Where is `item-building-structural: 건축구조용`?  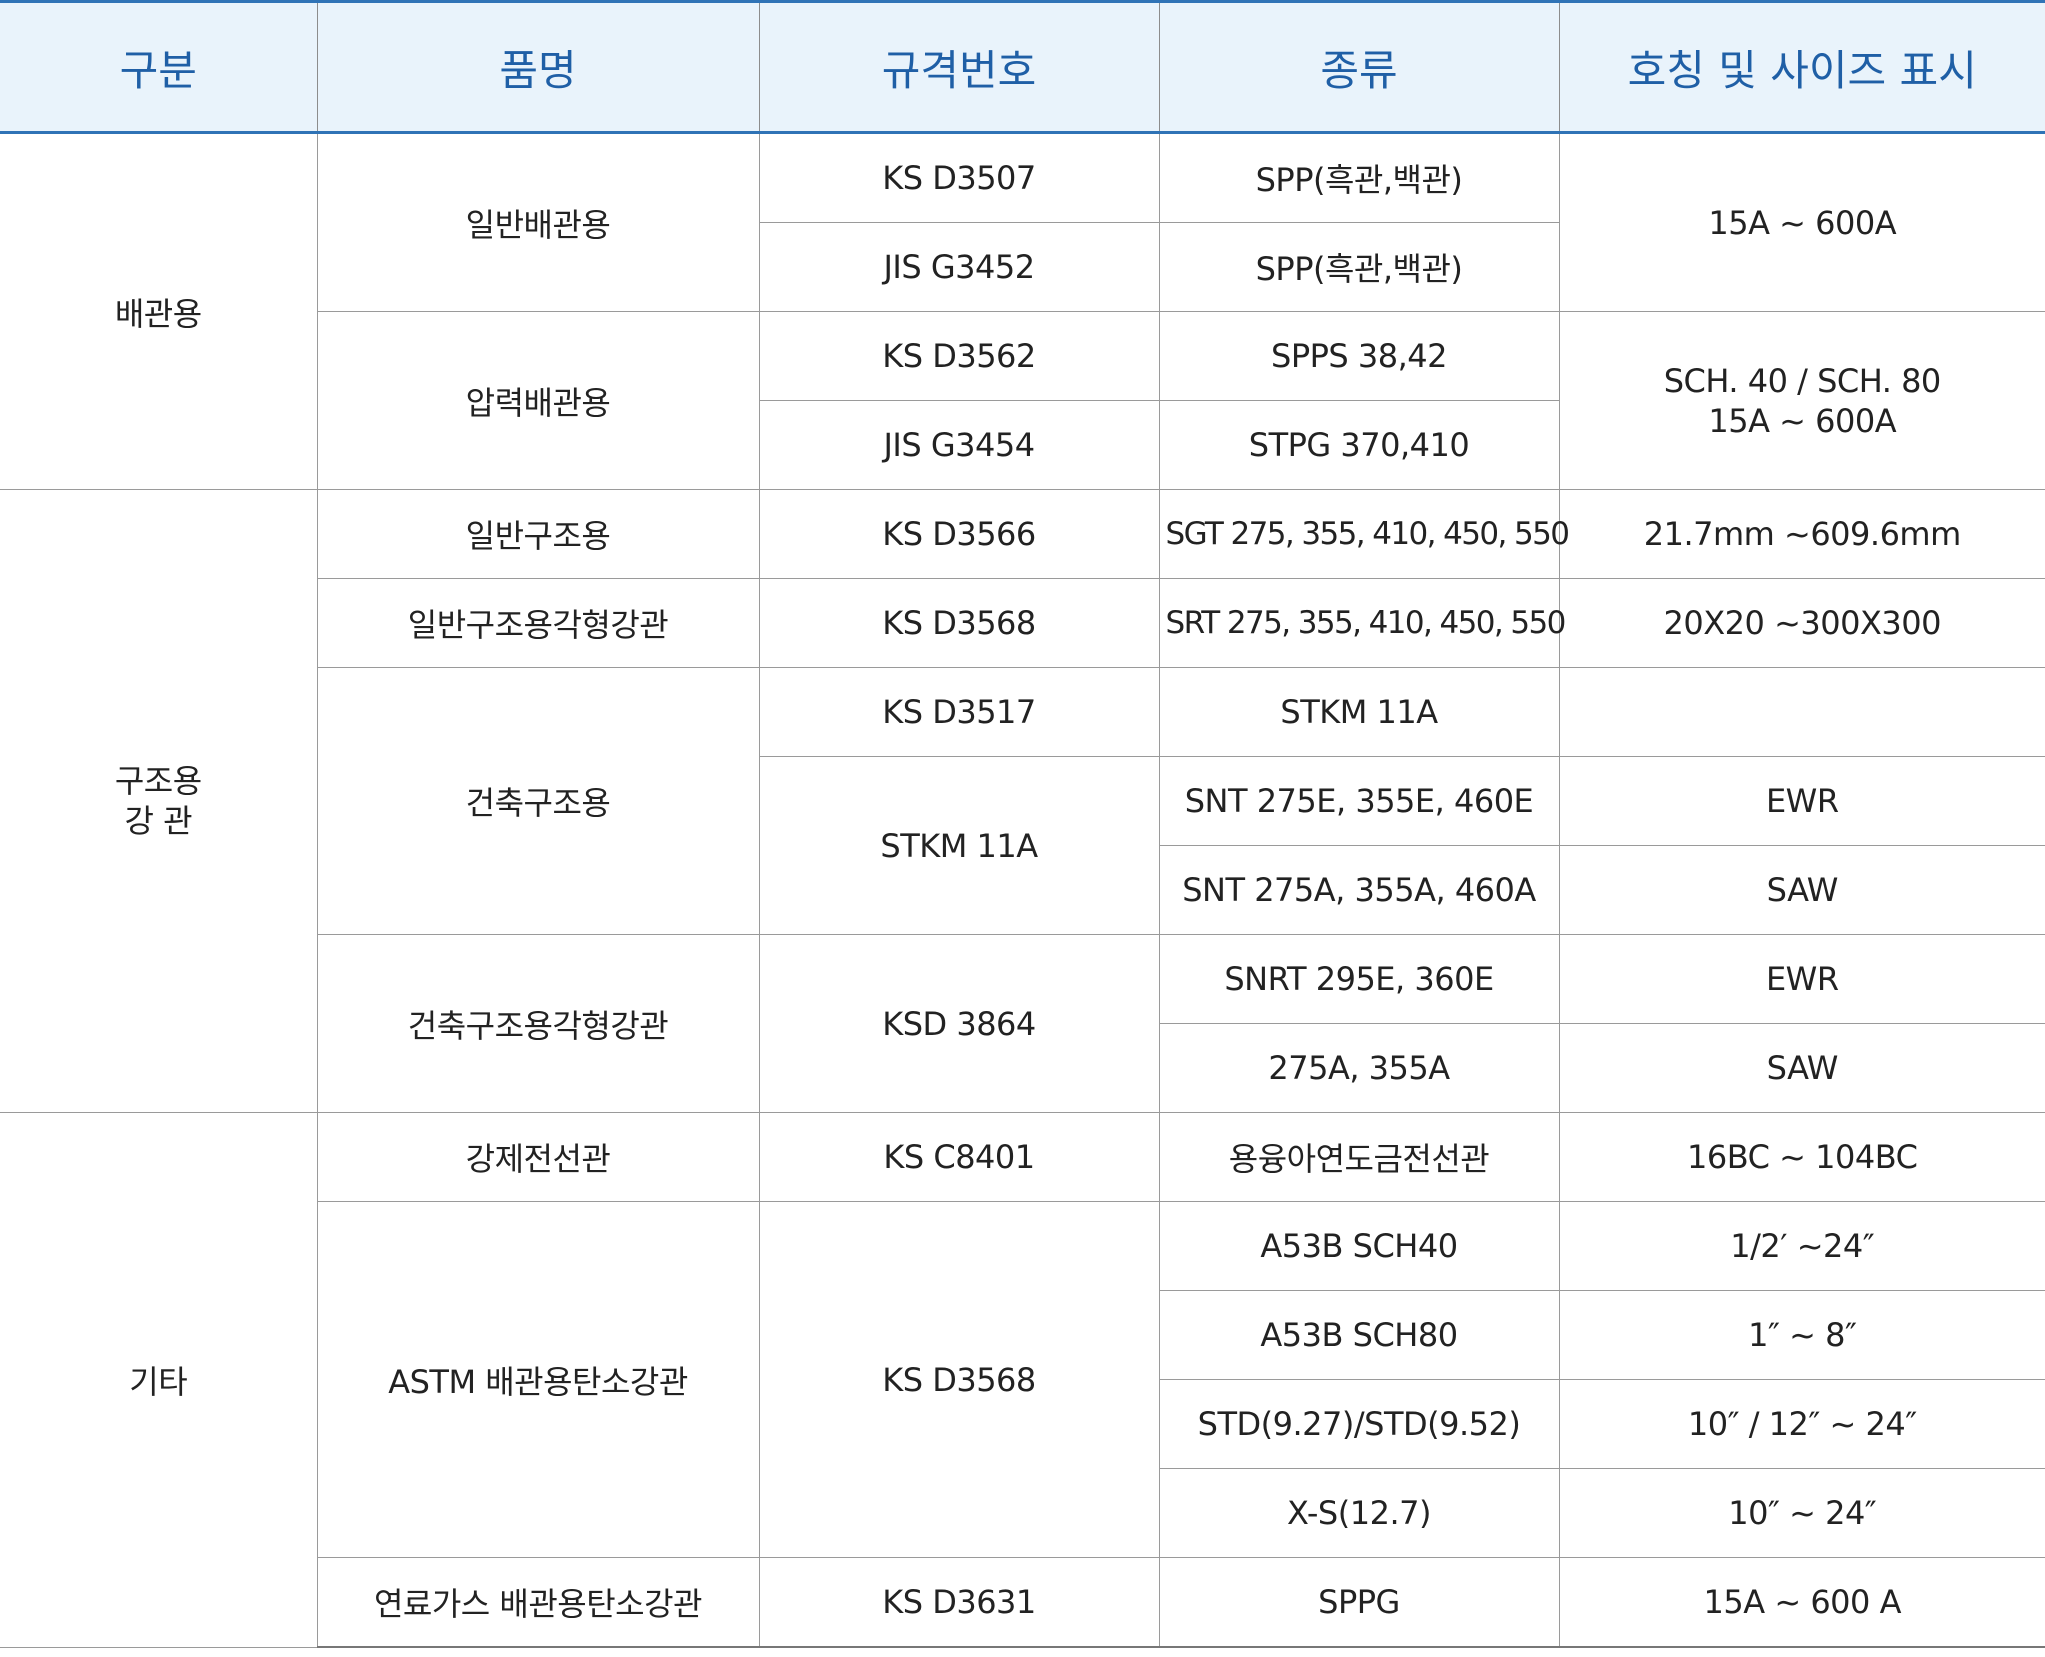
item-building-structural: 건축구조용 is located at coordinates (538, 801).